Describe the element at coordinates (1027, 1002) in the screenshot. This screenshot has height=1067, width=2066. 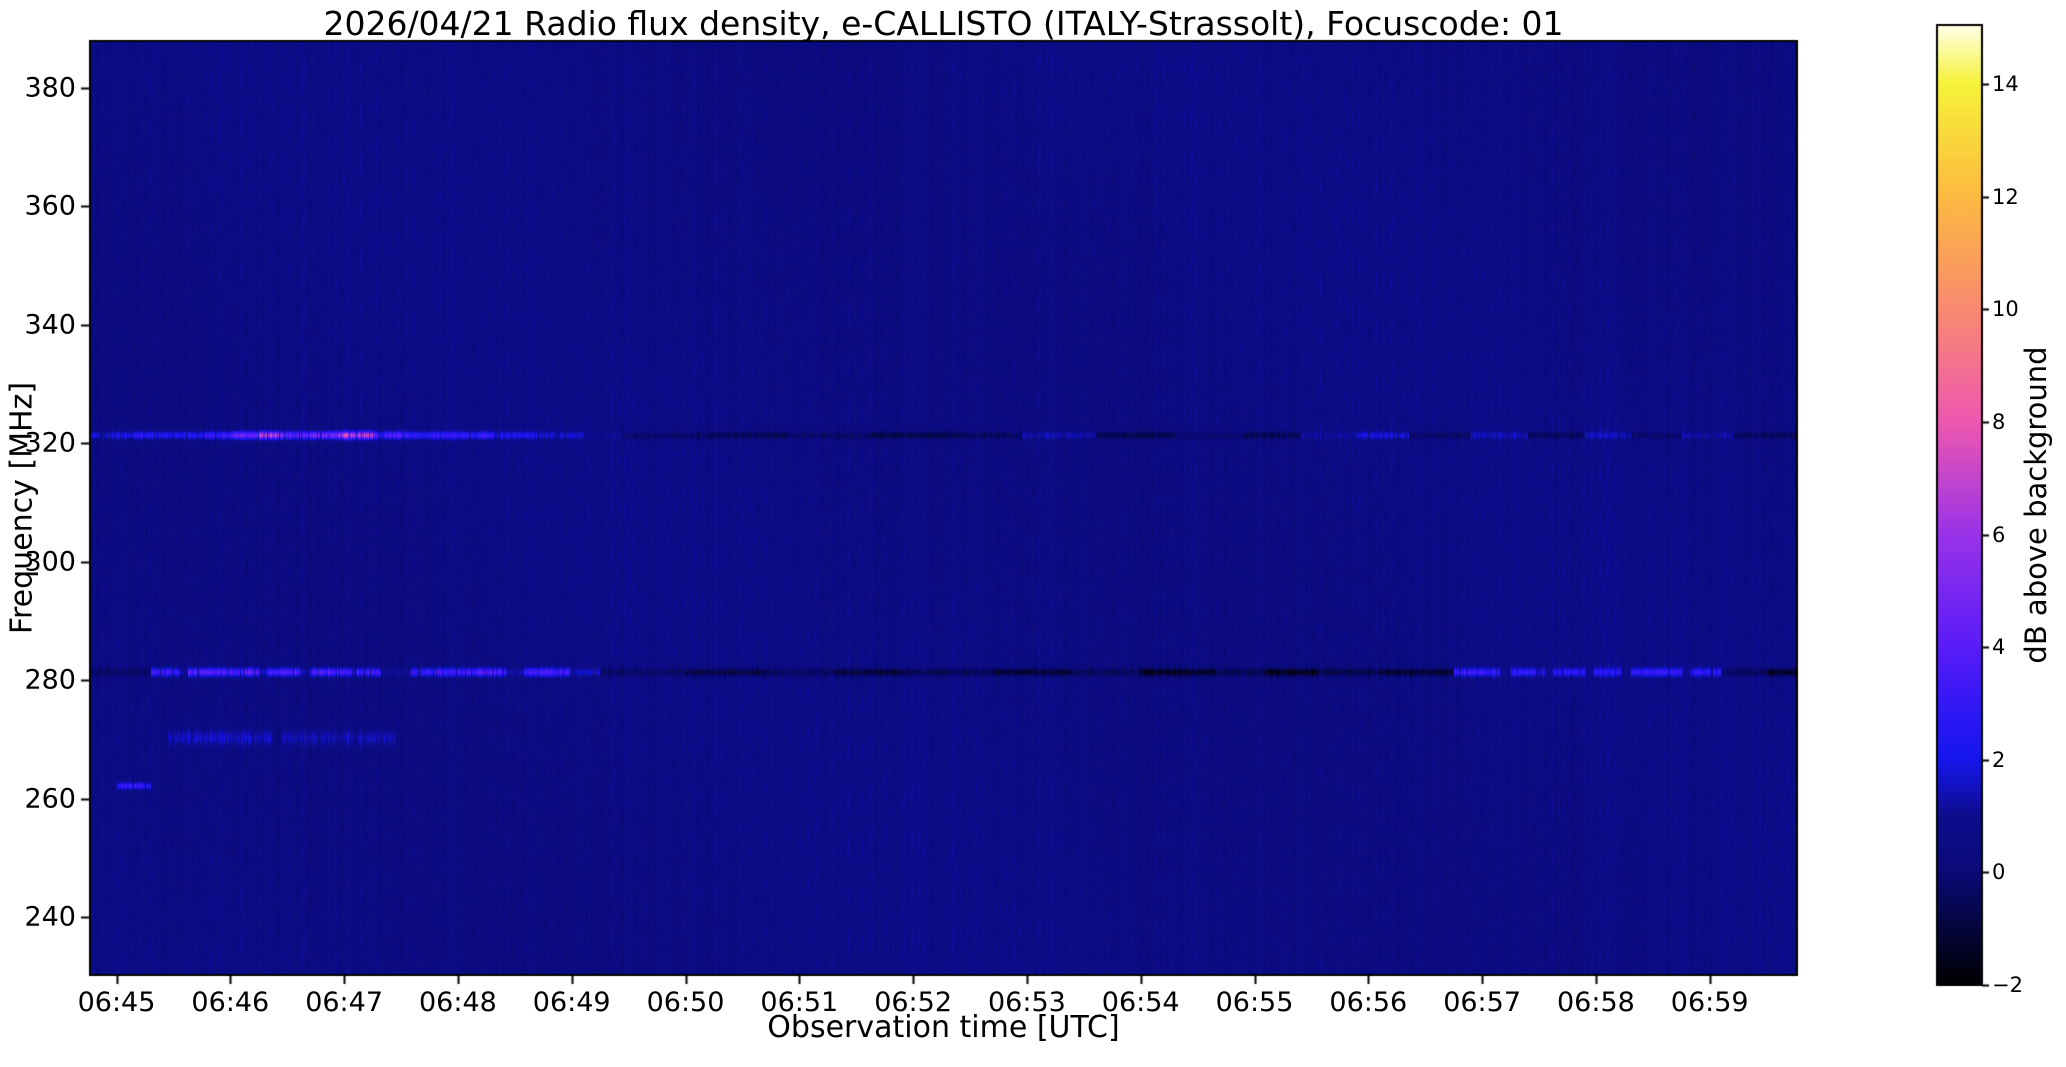
I see `x-tick-label: 06:53` at that location.